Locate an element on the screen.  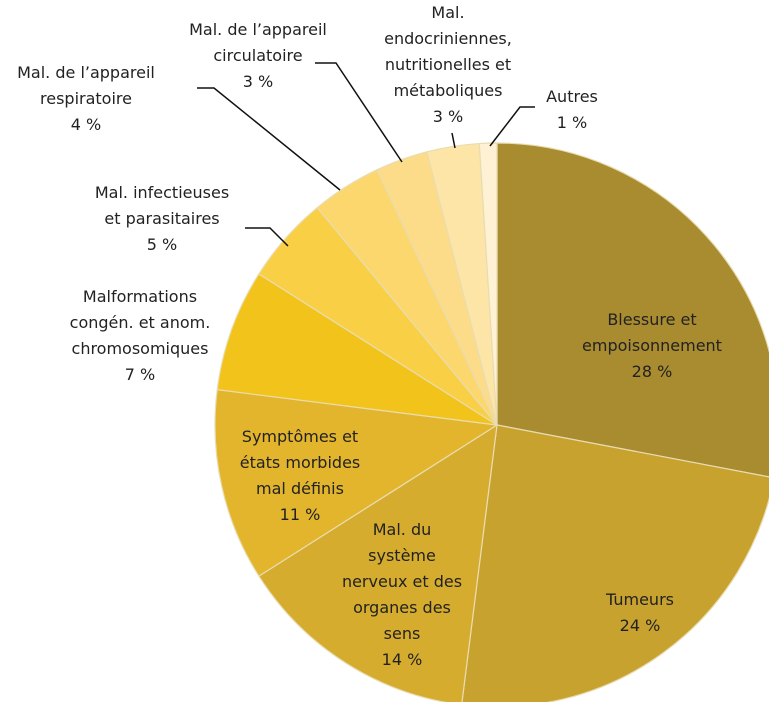
slice-label-line: sens is located at coordinates (402, 633).